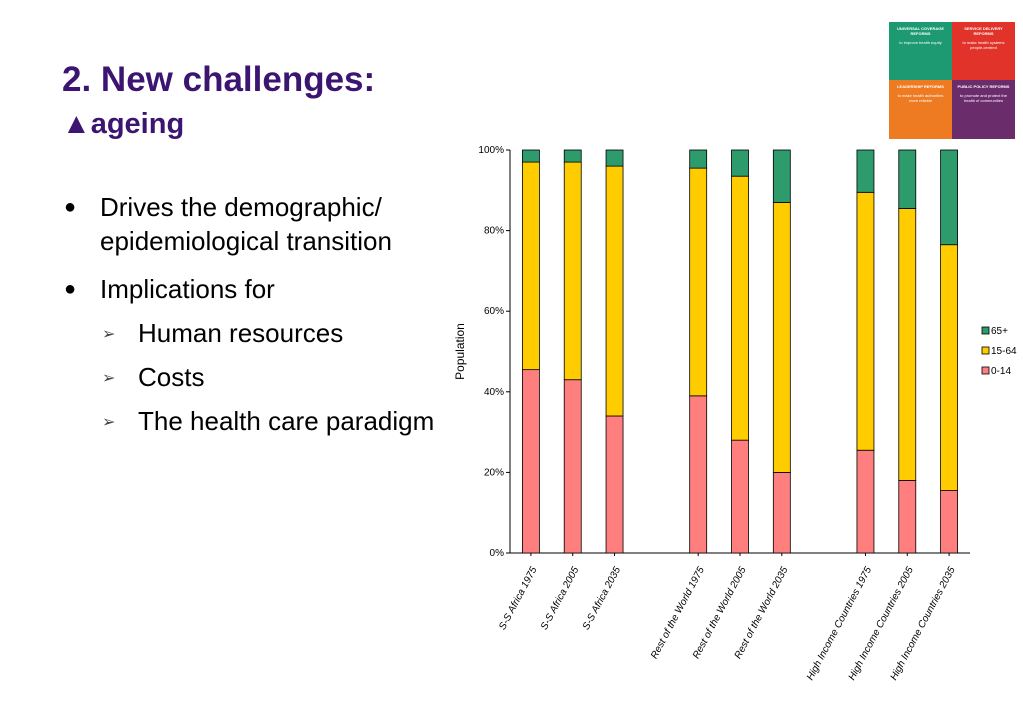  Describe the element at coordinates (123, 124) in the screenshot. I see `slide-subtitle: ▲ageing` at that location.